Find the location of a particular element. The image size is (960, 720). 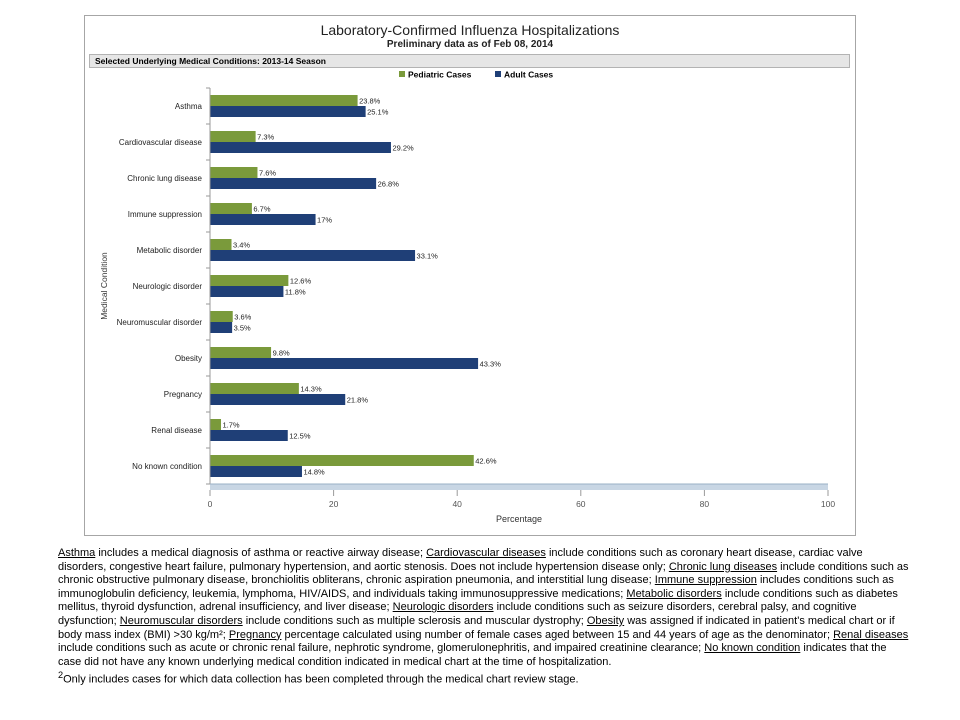

data-label-adult: 14.8% is located at coordinates (314, 472).